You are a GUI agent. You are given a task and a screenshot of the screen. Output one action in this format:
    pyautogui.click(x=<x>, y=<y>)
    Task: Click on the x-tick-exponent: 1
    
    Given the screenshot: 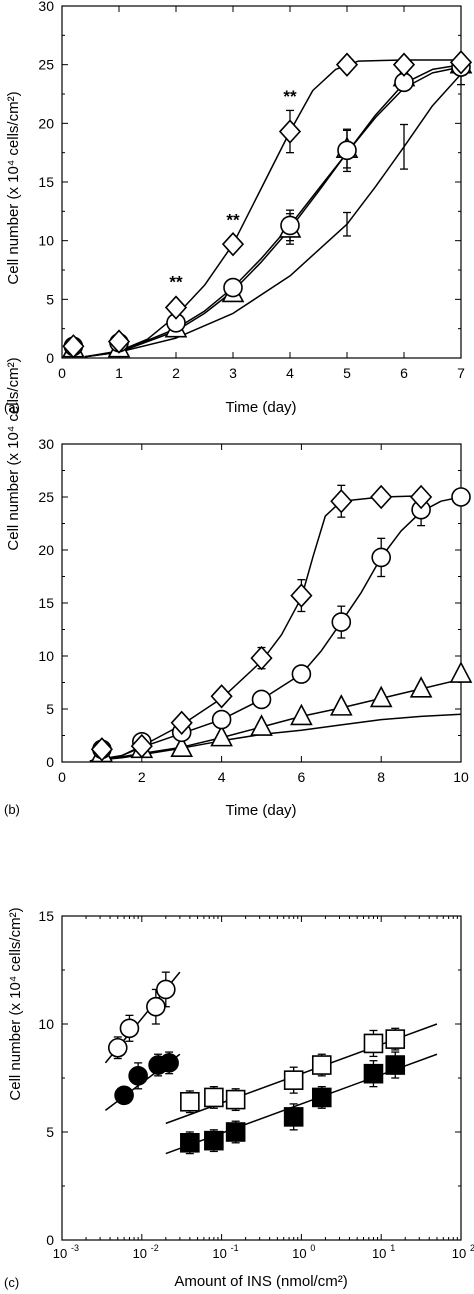 What is the action you would take?
    pyautogui.click(x=392, y=1248)
    